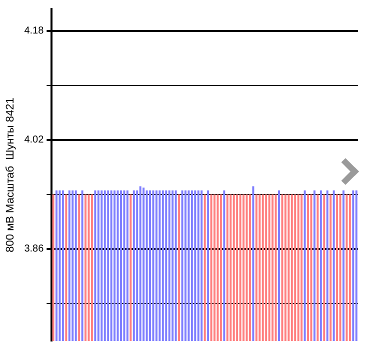 The width and height of the screenshot is (368, 350). Describe the element at coordinates (34, 140) in the screenshot. I see `y-tick-label: 4.02` at that location.